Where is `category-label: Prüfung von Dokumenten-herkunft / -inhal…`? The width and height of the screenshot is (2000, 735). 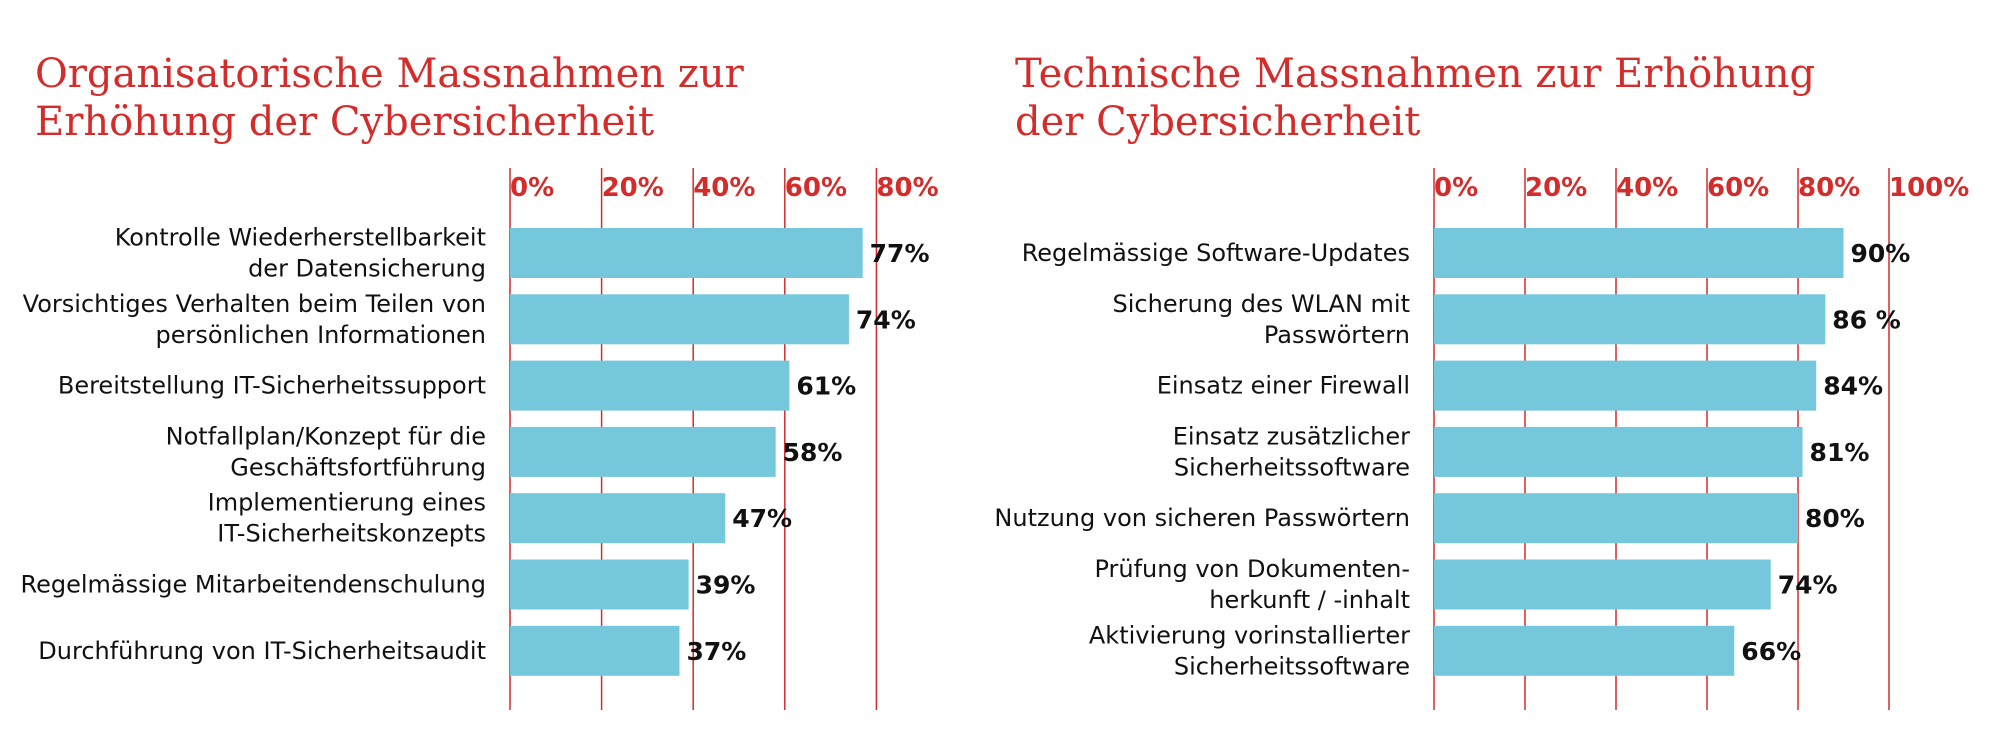 category-label: Prüfung von Dokumenten-herkunft / -inhal… is located at coordinates (1252, 584).